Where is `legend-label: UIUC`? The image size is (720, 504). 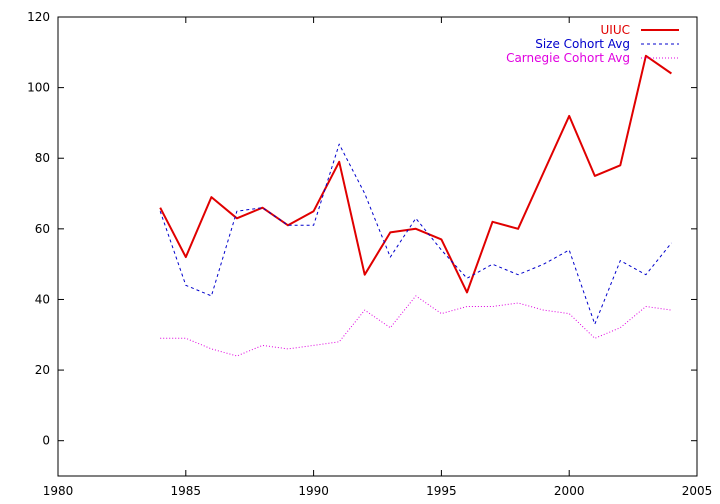
legend-label: UIUC is located at coordinates (615, 30).